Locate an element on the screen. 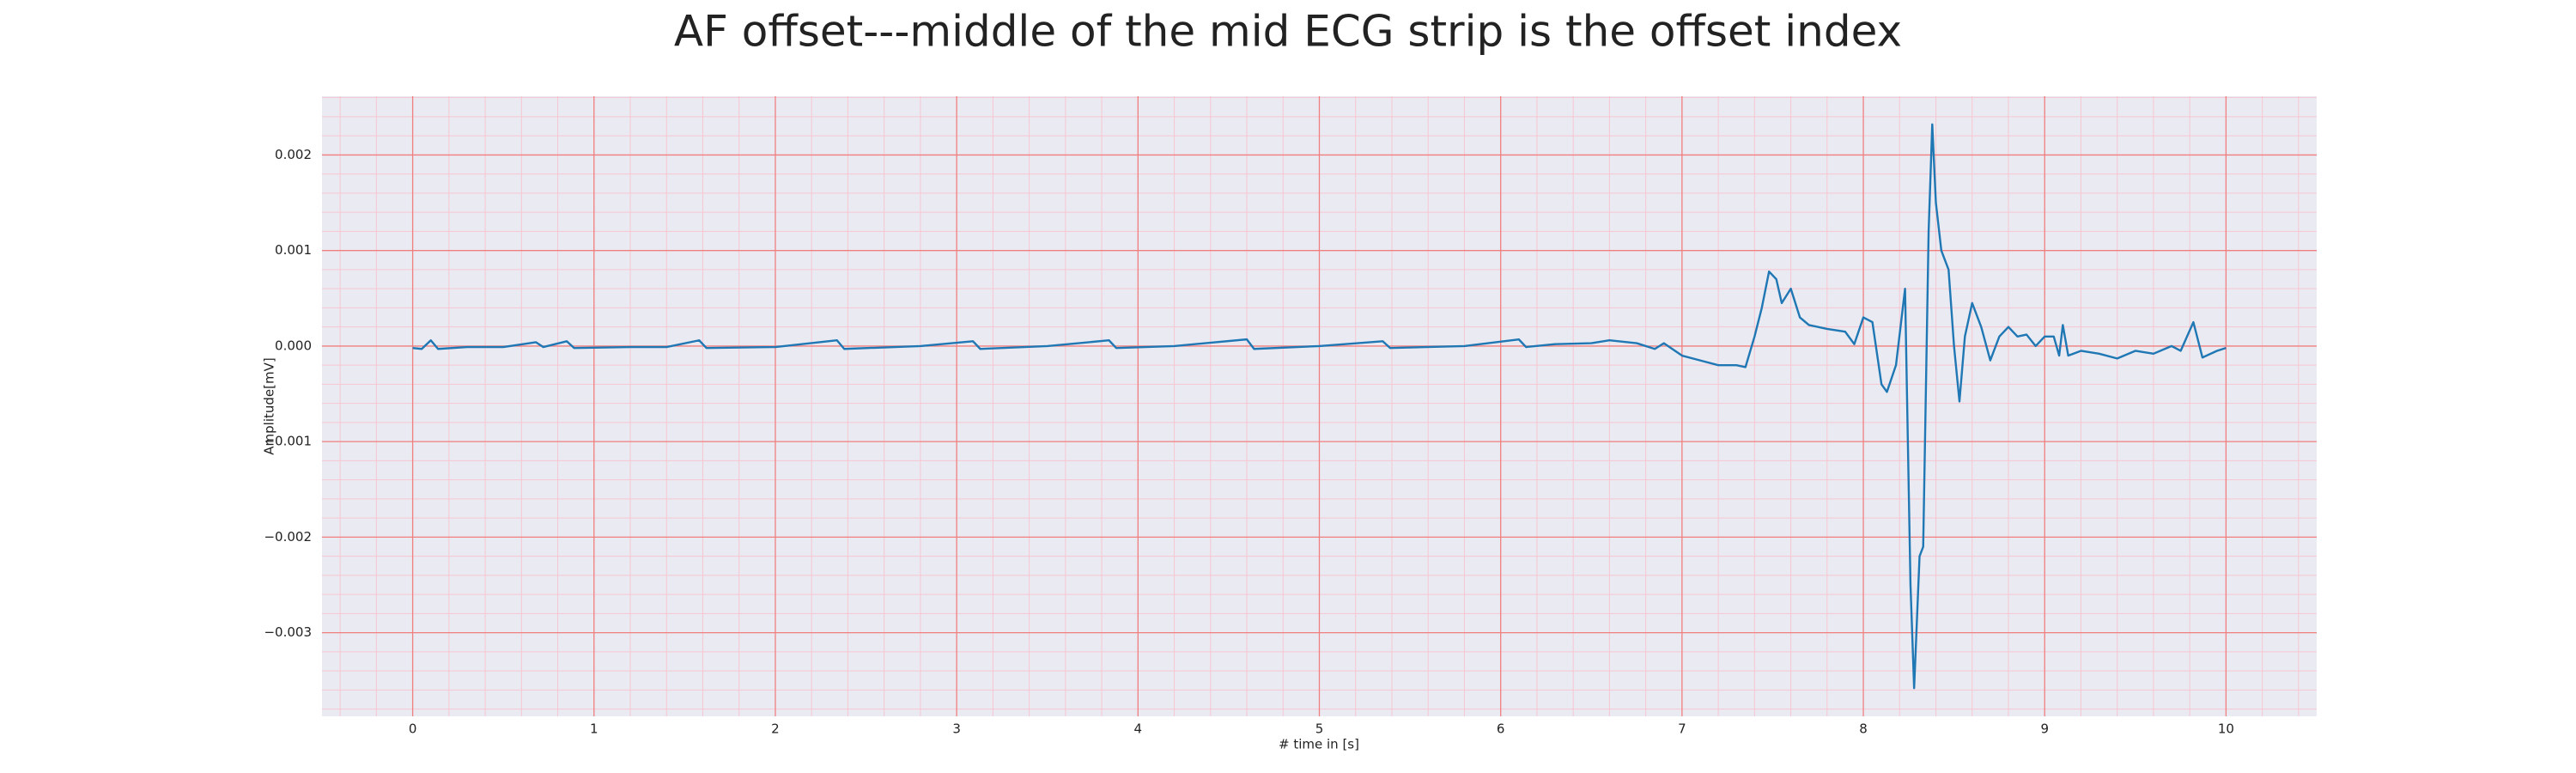  y-tick-label: −0.002 is located at coordinates (288, 537).